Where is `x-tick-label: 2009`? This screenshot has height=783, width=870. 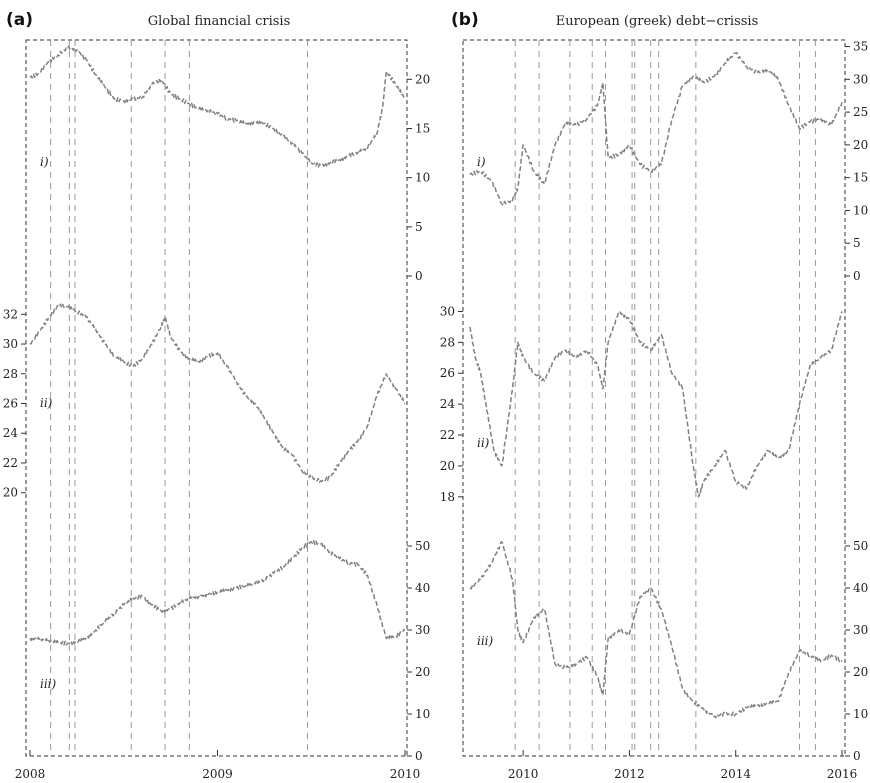
x-tick-label: 2009 is located at coordinates (217, 774).